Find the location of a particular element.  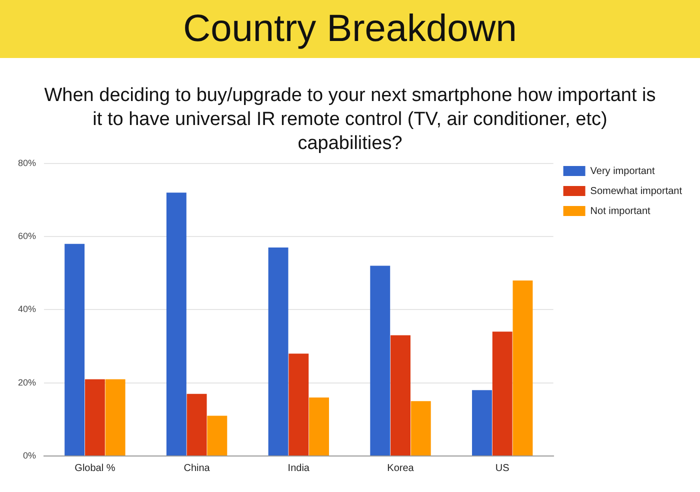

legend-label: Very important is located at coordinates (622, 171).